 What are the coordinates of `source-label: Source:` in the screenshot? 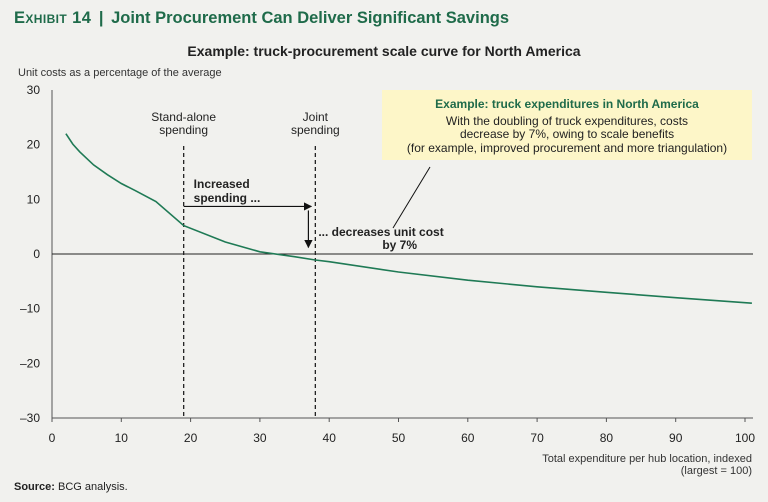 It's located at (34, 487).